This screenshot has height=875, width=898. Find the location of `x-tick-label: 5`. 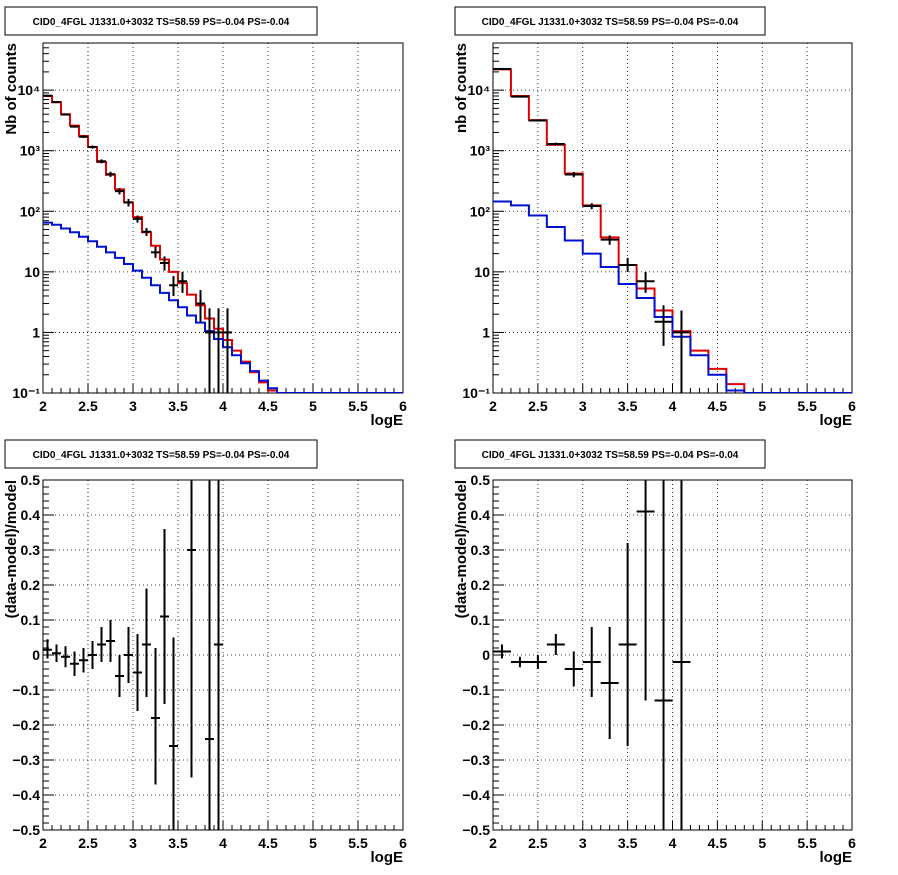

x-tick-label: 5 is located at coordinates (762, 406).